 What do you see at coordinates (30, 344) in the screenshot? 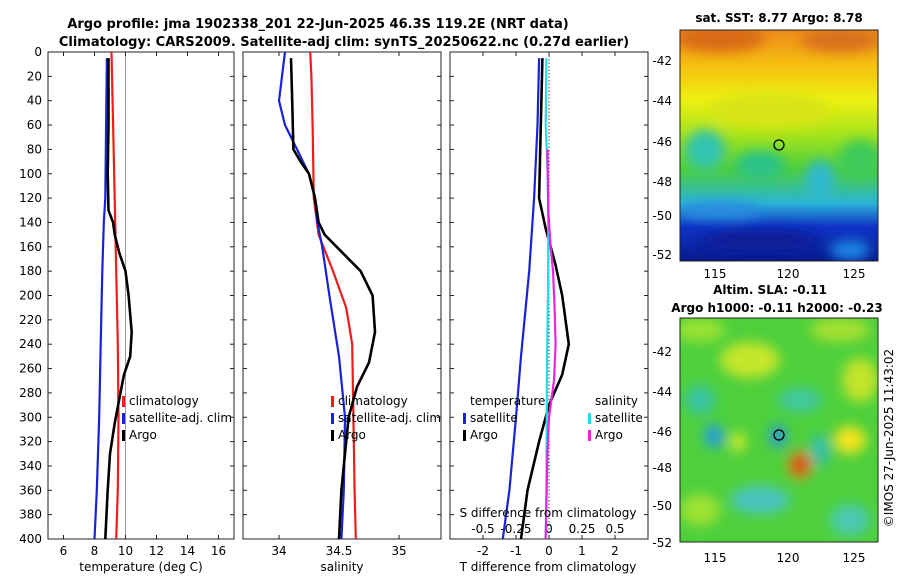
I see `depth-tick-label: 240` at bounding box center [30, 344].